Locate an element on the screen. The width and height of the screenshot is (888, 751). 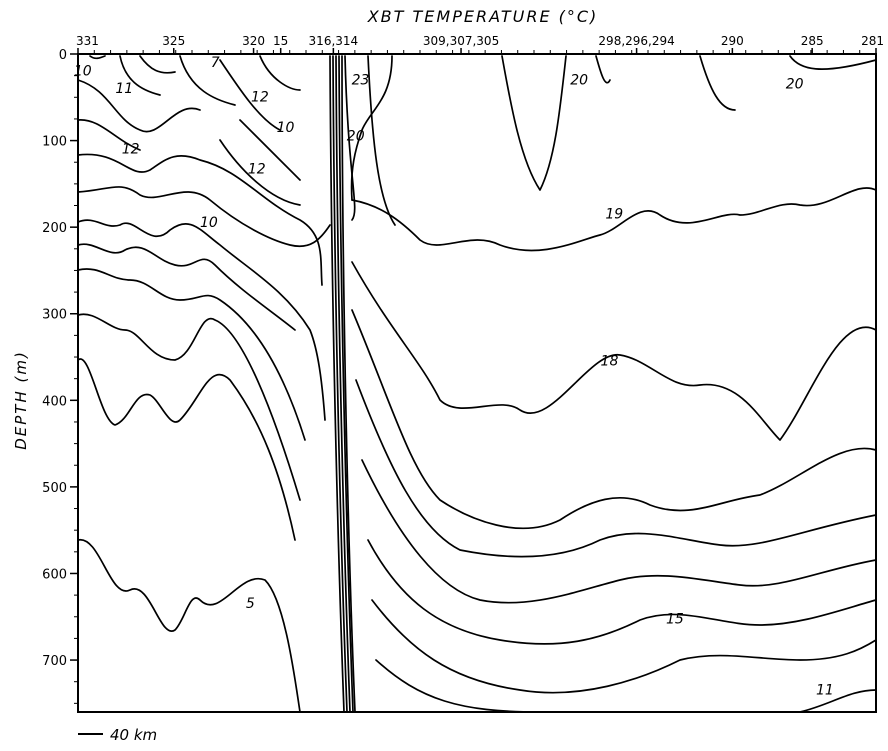
top-tick-label-2: 320 is located at coordinates (253, 41).